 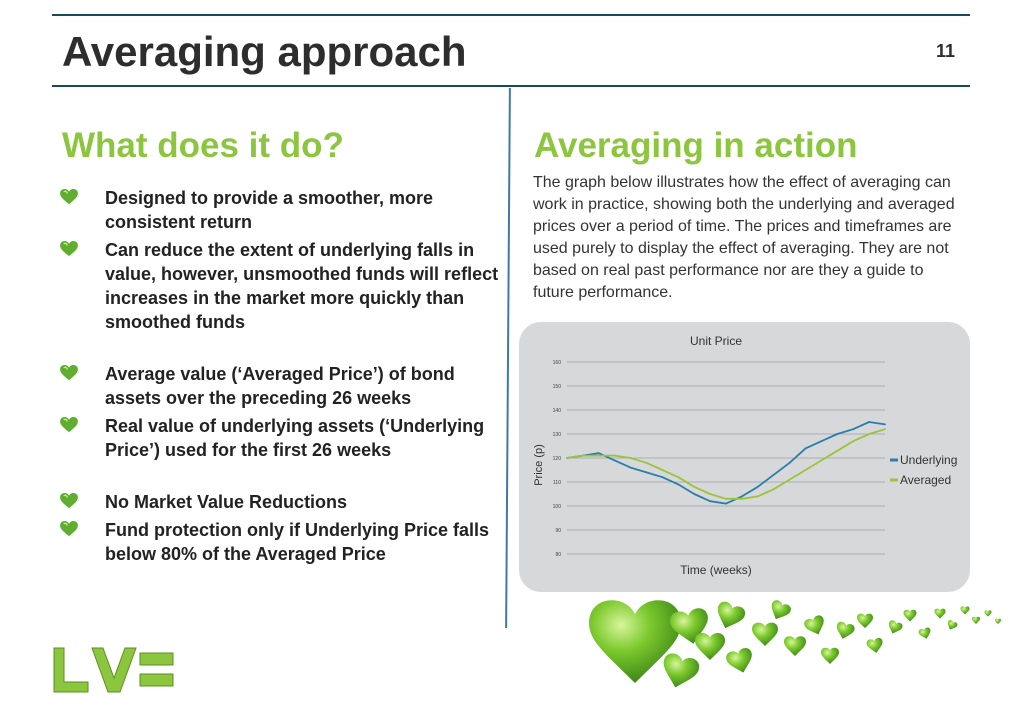 What do you see at coordinates (716, 570) in the screenshot?
I see `x-axis-label: Time (weeks)` at bounding box center [716, 570].